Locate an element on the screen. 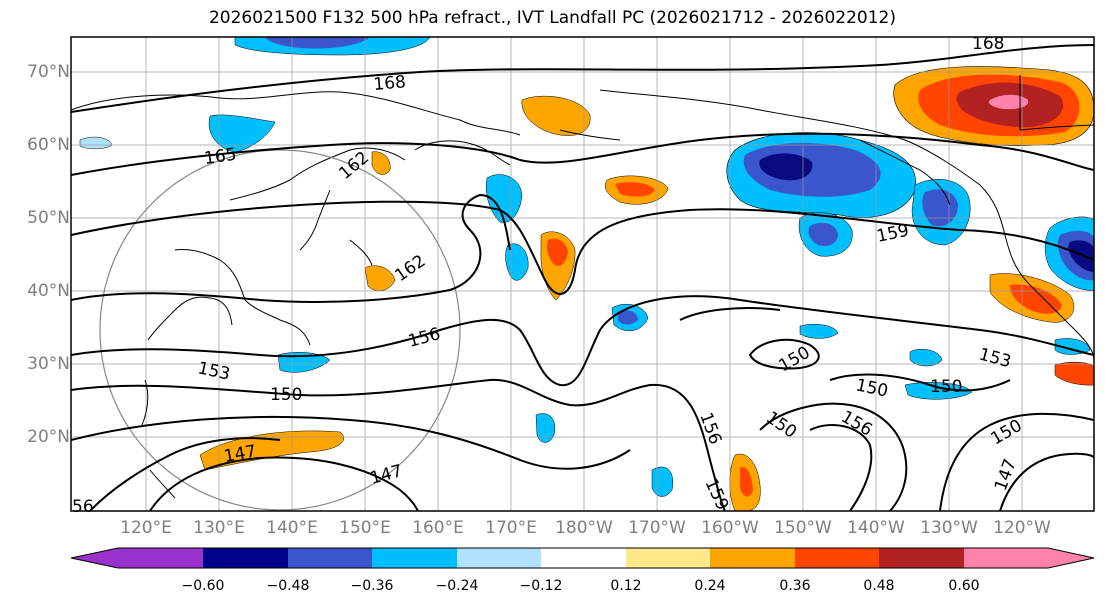 The width and height of the screenshot is (1105, 604). positive-anomaly-central-core is located at coordinates (557, 252).